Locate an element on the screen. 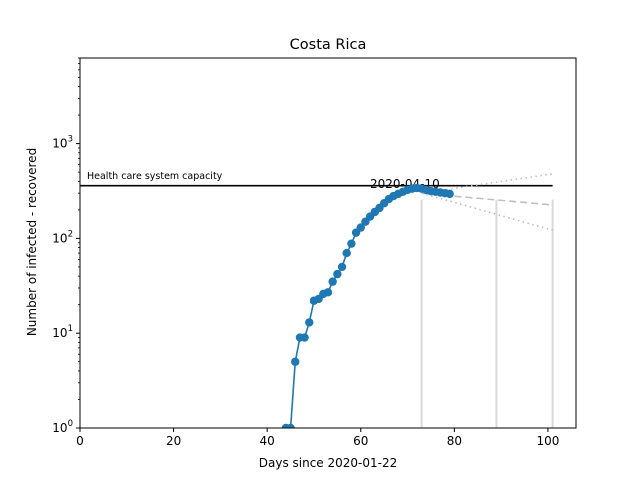 The width and height of the screenshot is (640, 480). x-tick-label: 60 is located at coordinates (360, 441).